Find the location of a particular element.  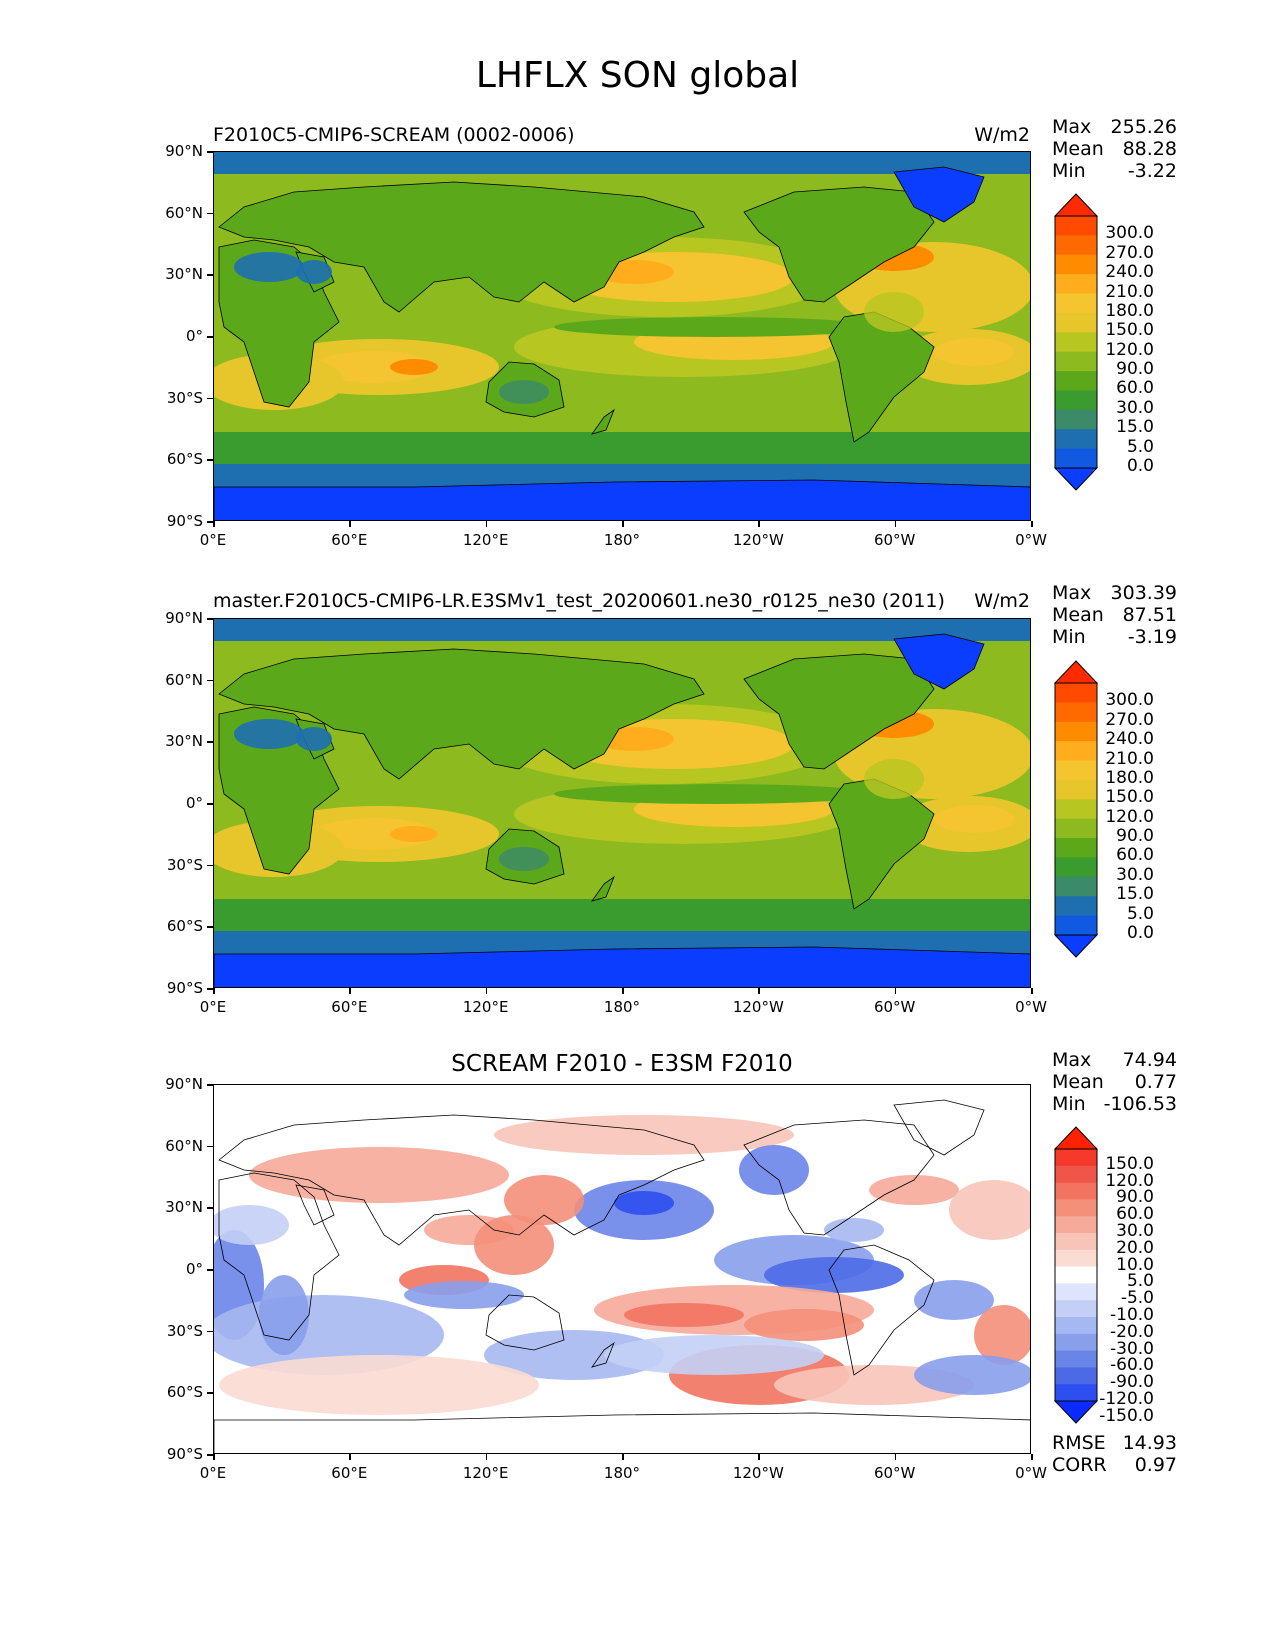

panel-2-units: W/m2 is located at coordinates (1002, 601).